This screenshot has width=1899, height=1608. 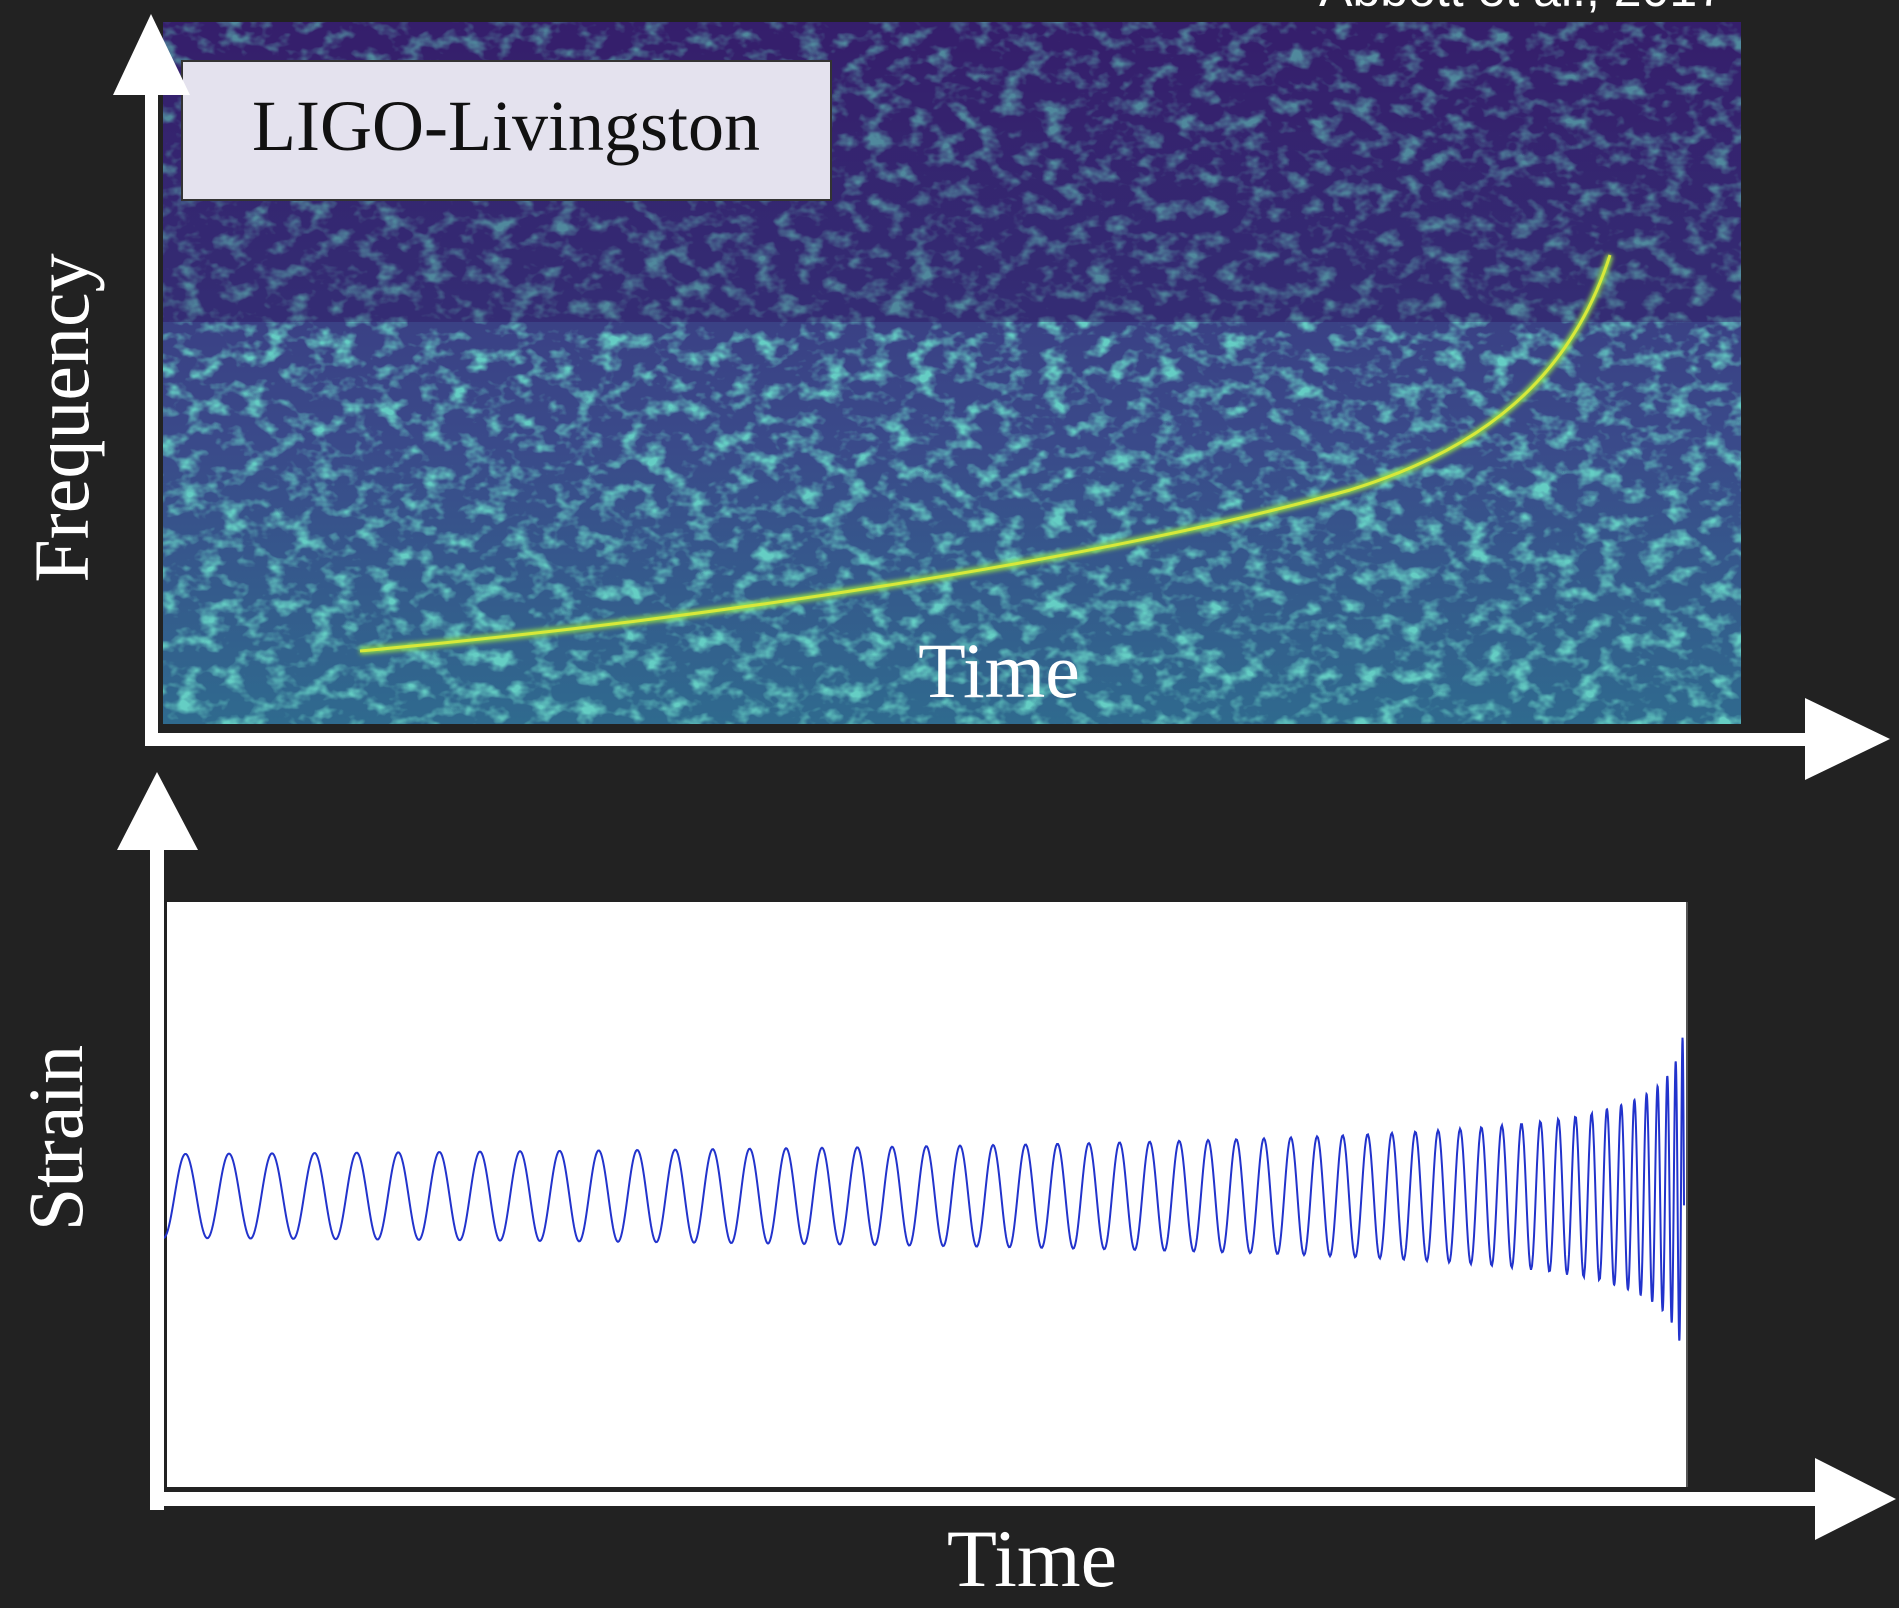 I want to click on label-box, so click(x=506, y=130).